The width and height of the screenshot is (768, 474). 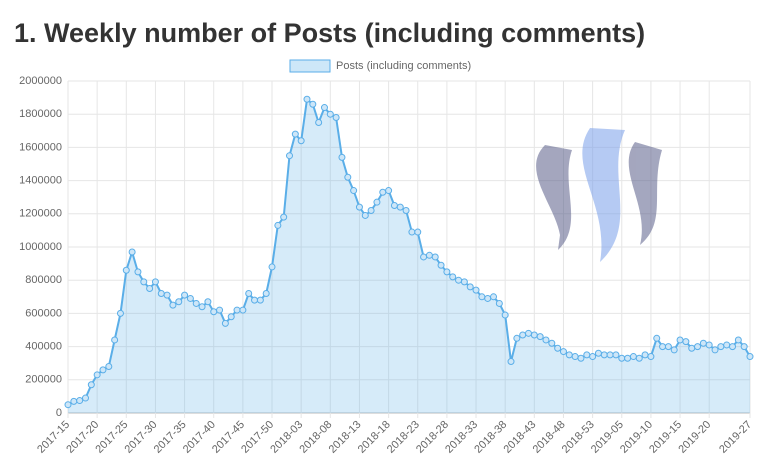 What do you see at coordinates (735, 437) in the screenshot?
I see `x-tick-label: 2019-27` at bounding box center [735, 437].